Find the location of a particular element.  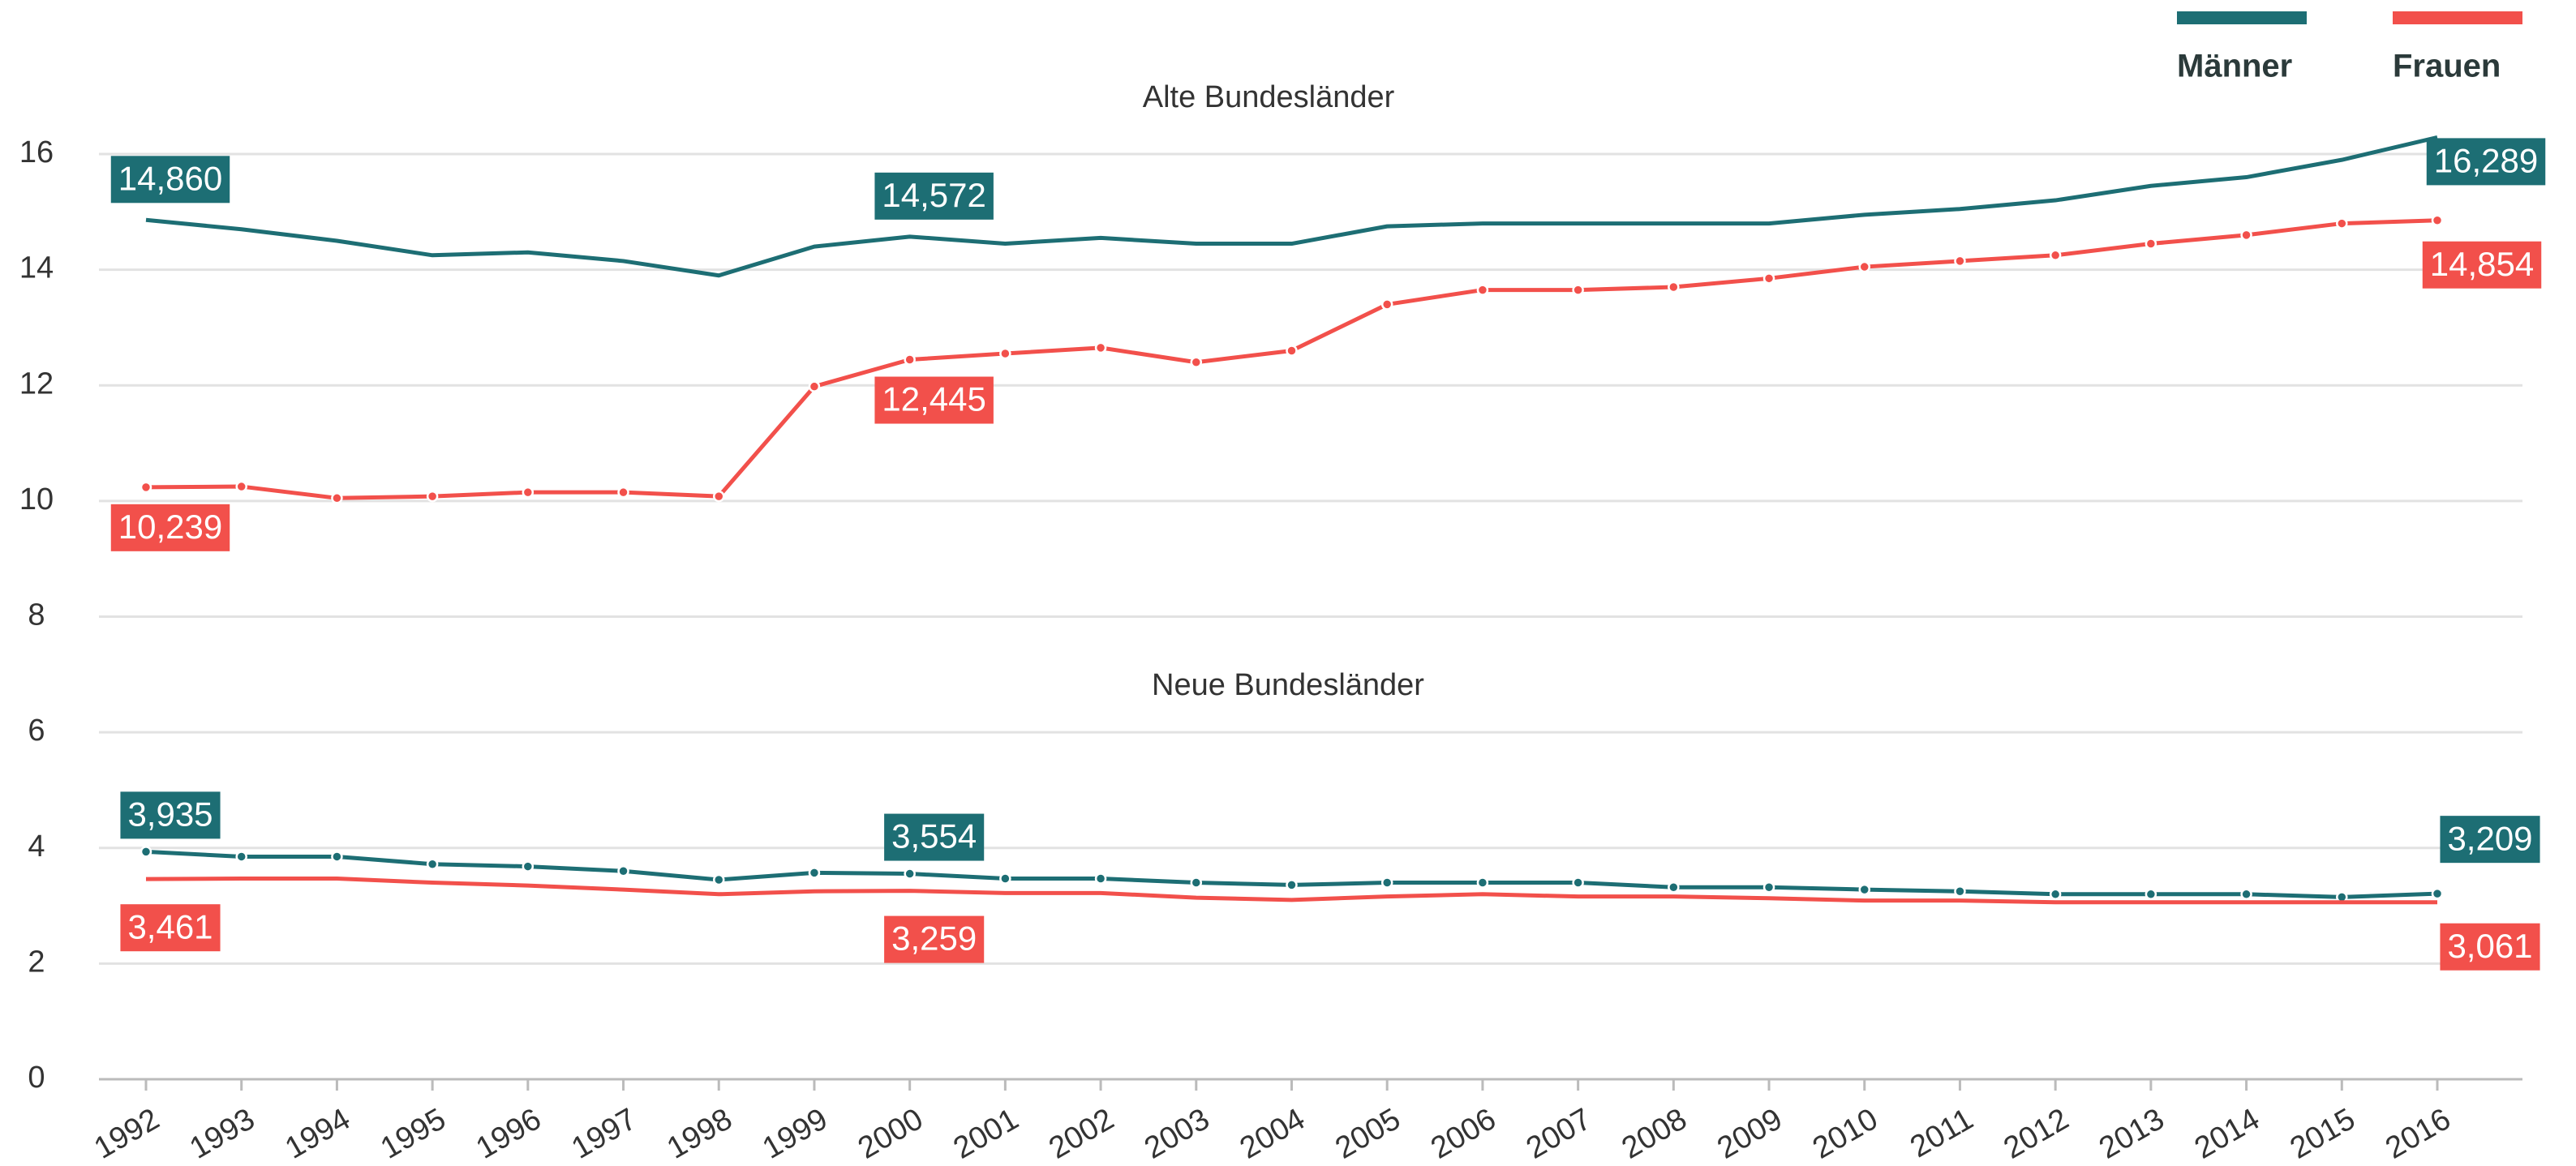

data-label: 3,461 is located at coordinates (170, 928).